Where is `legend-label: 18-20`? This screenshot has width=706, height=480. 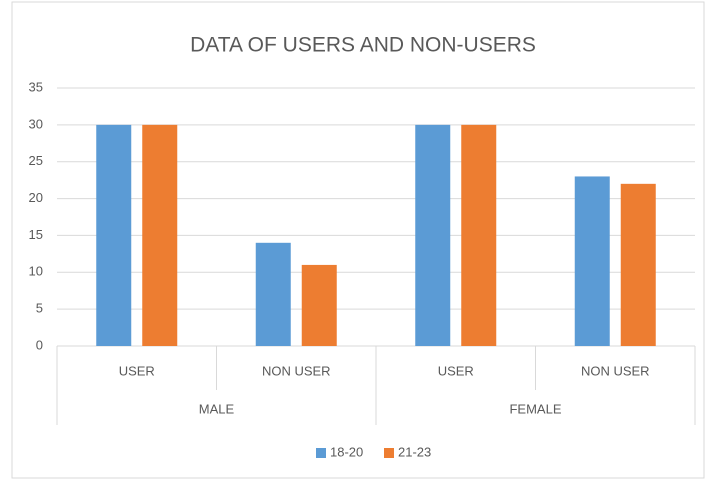
legend-label: 18-20 is located at coordinates (346, 451).